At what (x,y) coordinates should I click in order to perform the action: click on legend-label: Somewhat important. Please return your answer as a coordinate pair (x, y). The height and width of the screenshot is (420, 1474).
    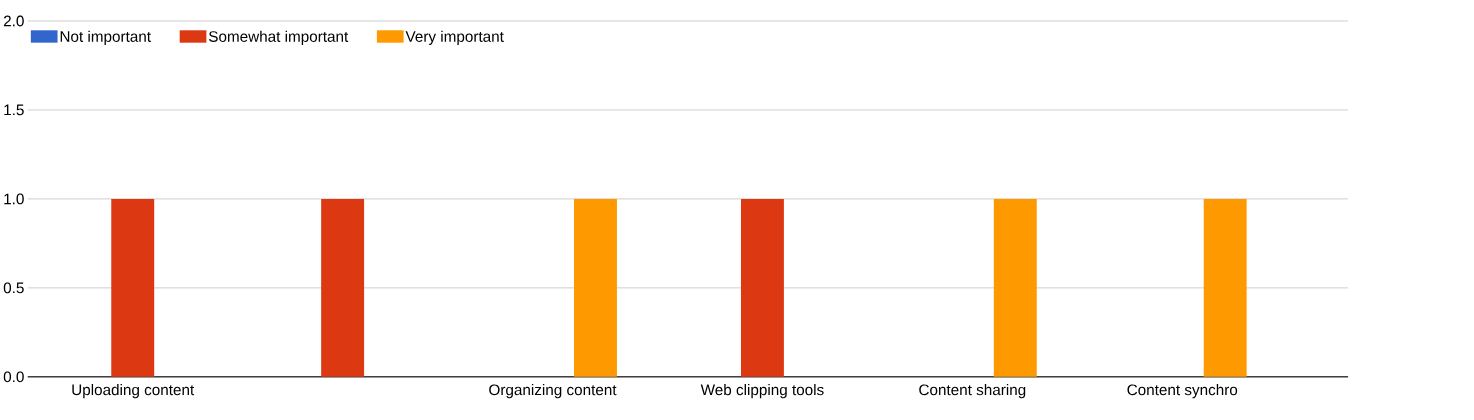
    Looking at the image, I should click on (278, 38).